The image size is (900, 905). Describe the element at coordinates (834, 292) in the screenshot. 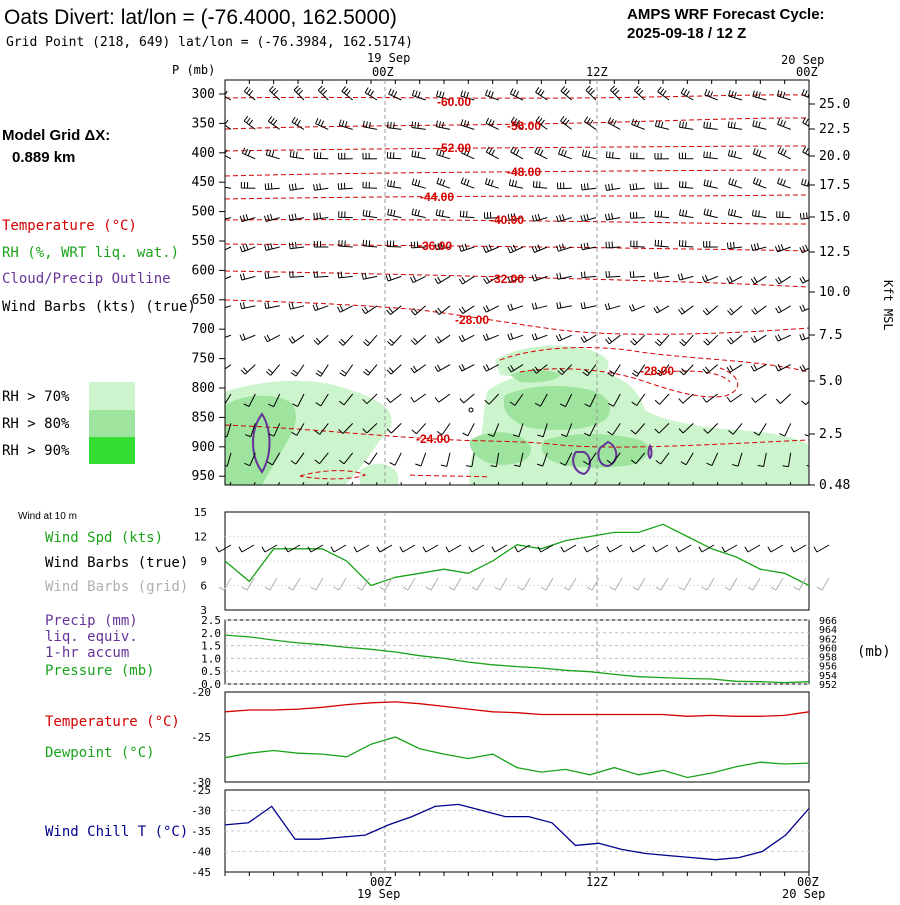

I see `height-tick-label: 10.0` at that location.